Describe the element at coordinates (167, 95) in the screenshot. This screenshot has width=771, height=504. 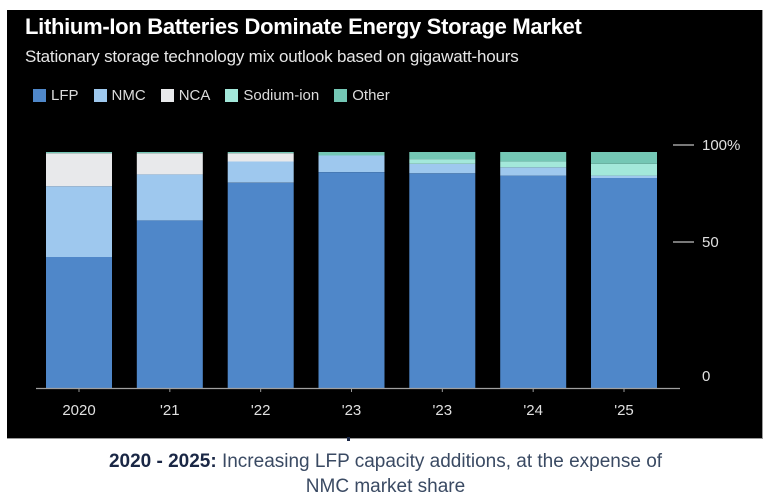
I see `legend-swatch-nca` at that location.